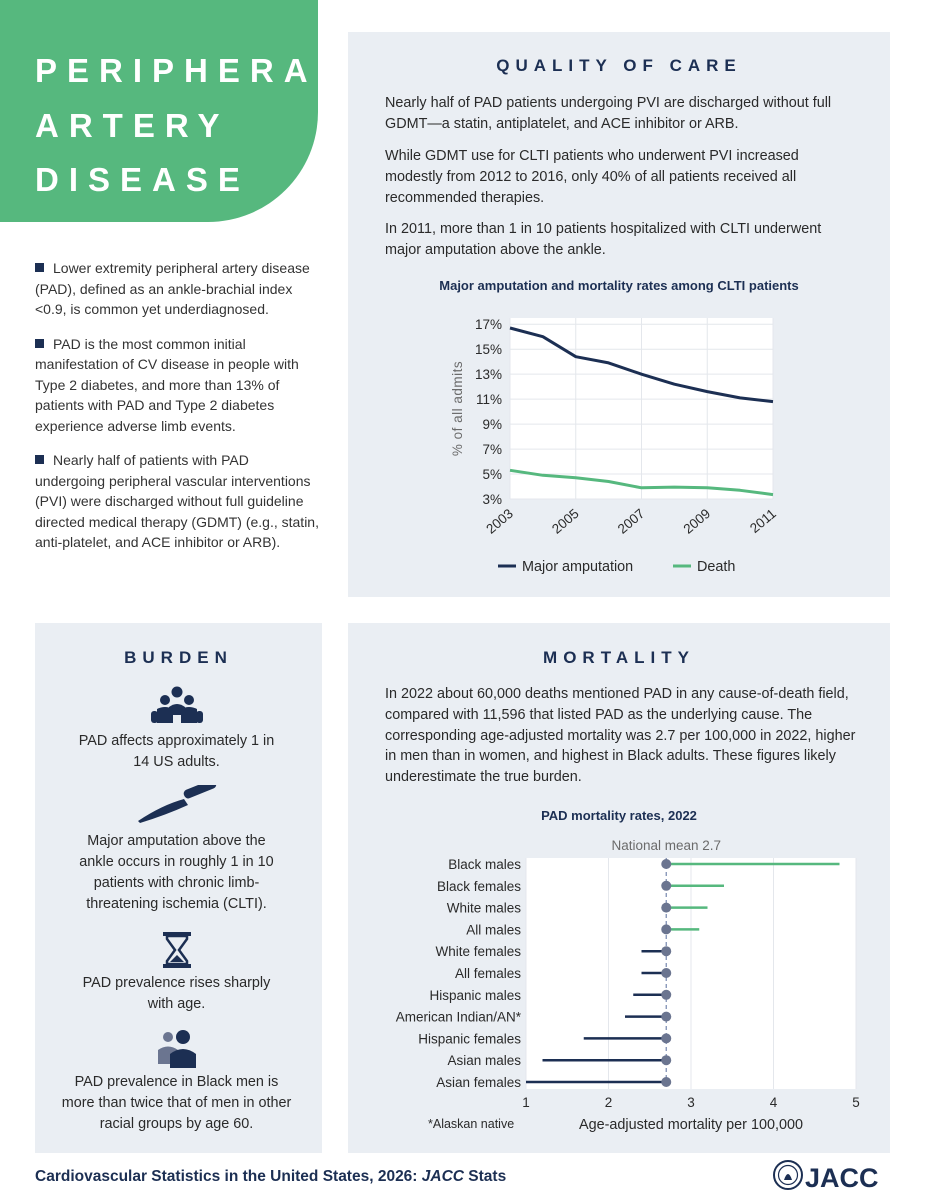 This screenshot has height=1200, width=925. Describe the element at coordinates (488, 374) in the screenshot. I see `y-tick-label: 13%` at that location.